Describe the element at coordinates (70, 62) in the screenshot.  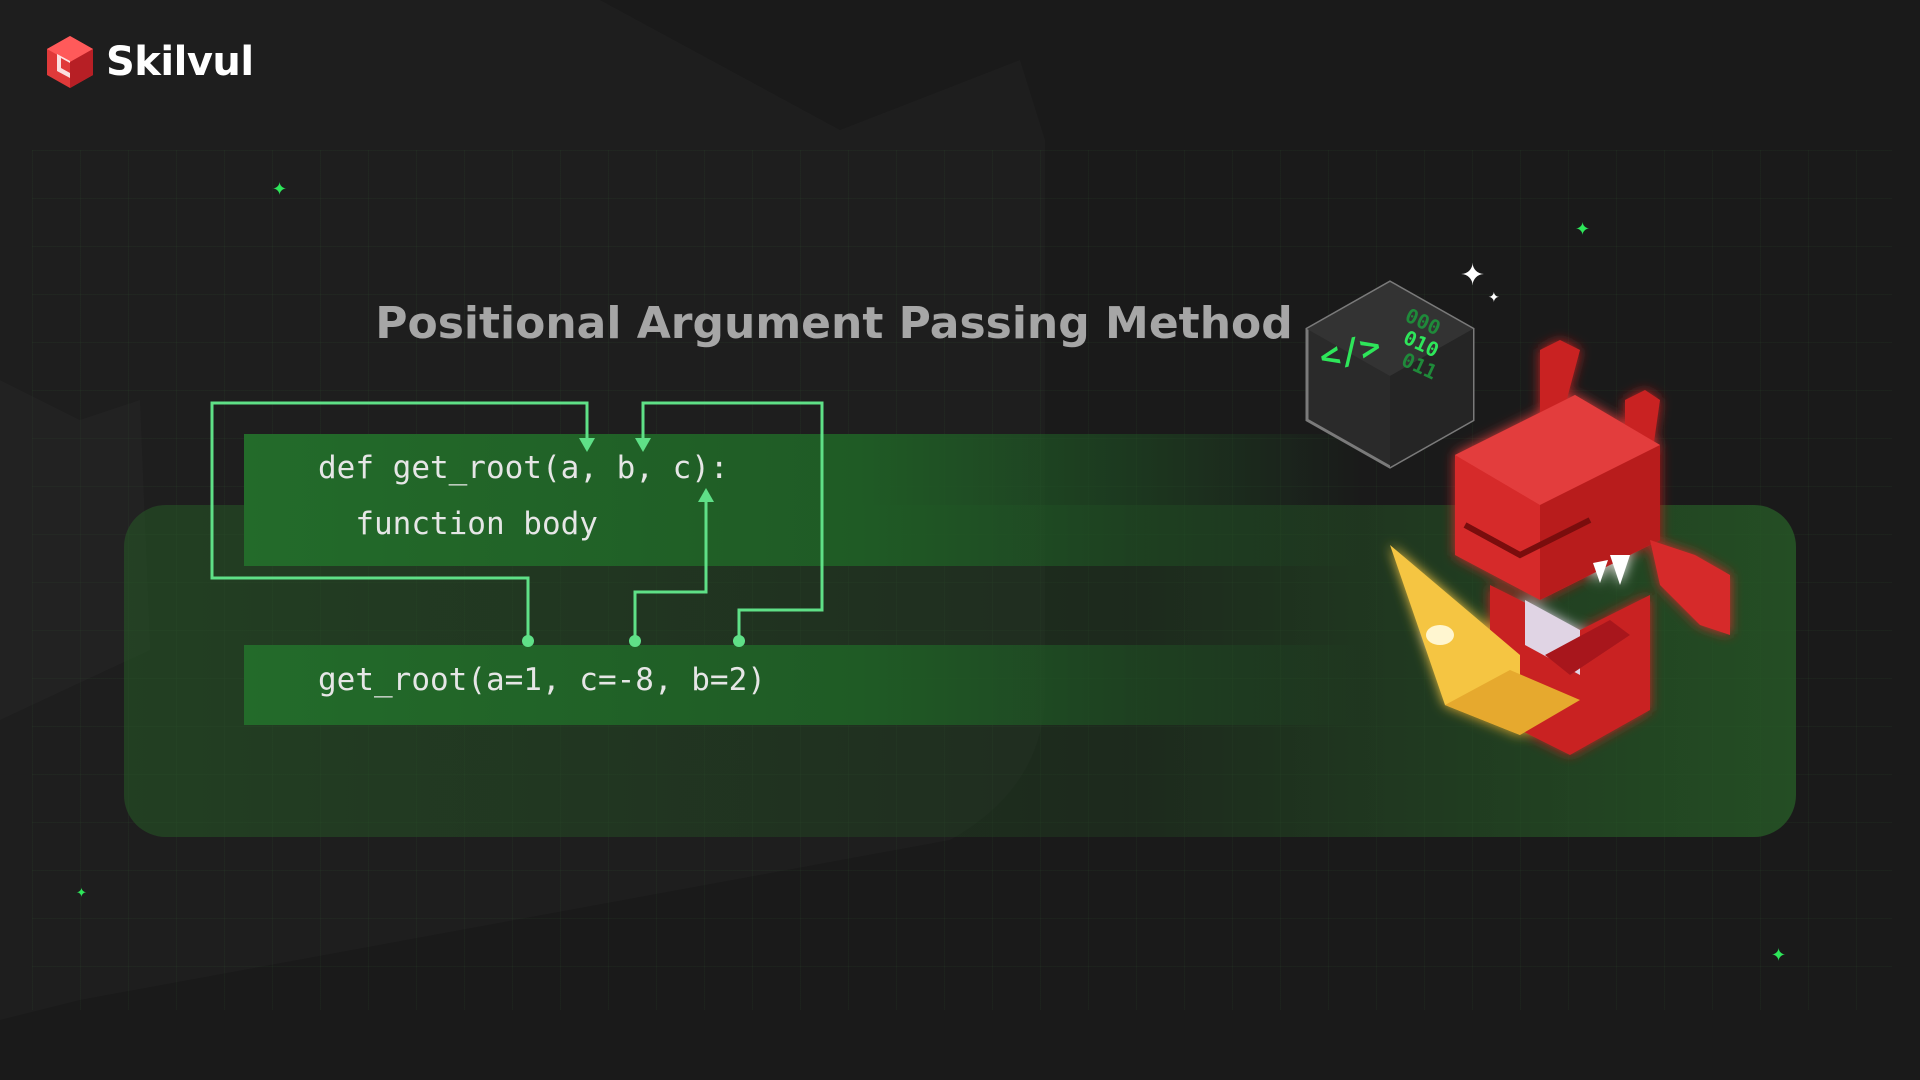
I see `red-cube-icon` at that location.